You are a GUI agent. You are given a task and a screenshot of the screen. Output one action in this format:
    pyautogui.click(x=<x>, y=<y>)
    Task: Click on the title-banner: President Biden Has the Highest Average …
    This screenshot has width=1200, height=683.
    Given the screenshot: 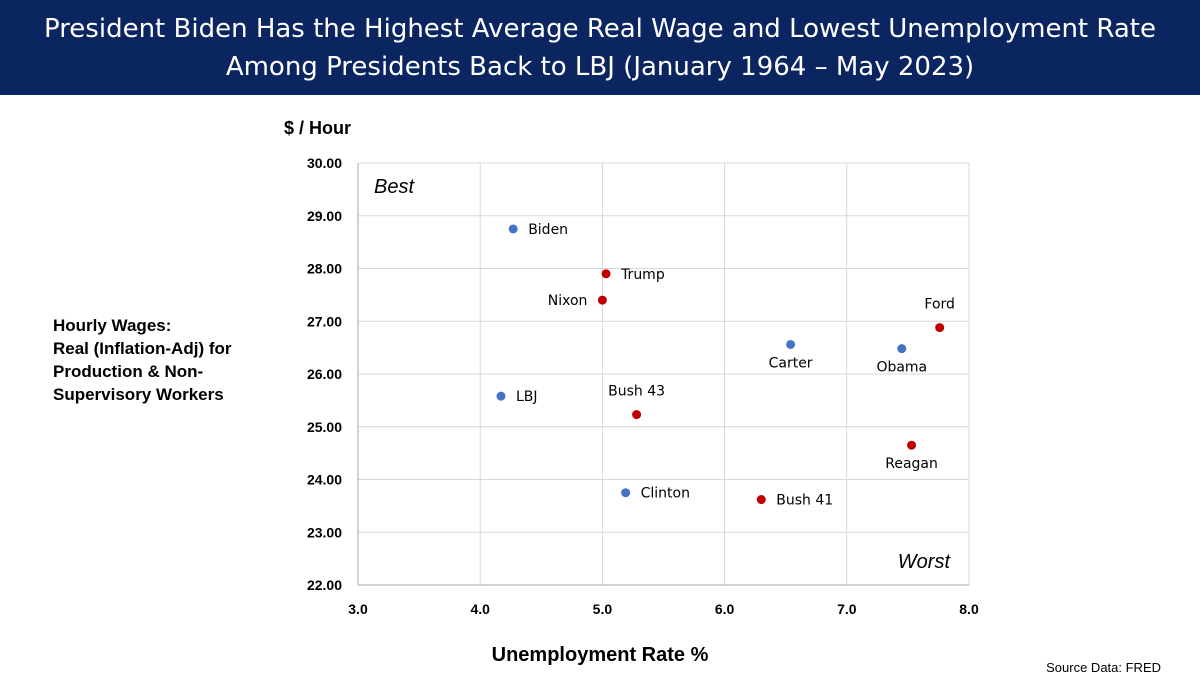 What is the action you would take?
    pyautogui.click(x=600, y=47)
    